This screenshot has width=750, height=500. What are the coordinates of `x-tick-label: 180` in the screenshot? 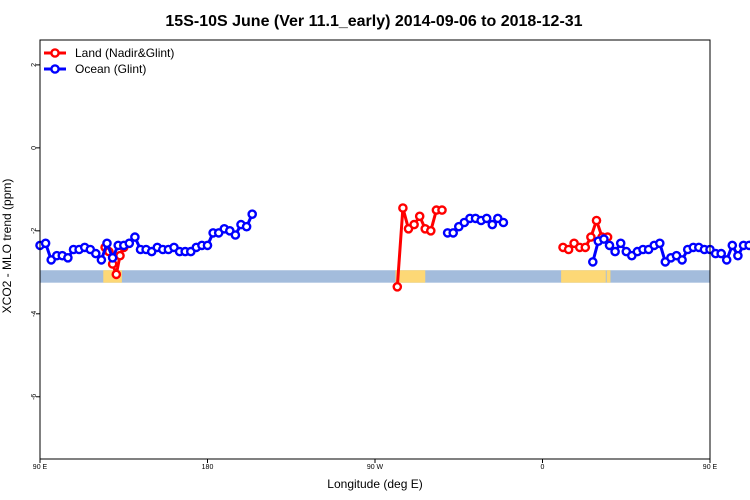 It's located at (208, 467).